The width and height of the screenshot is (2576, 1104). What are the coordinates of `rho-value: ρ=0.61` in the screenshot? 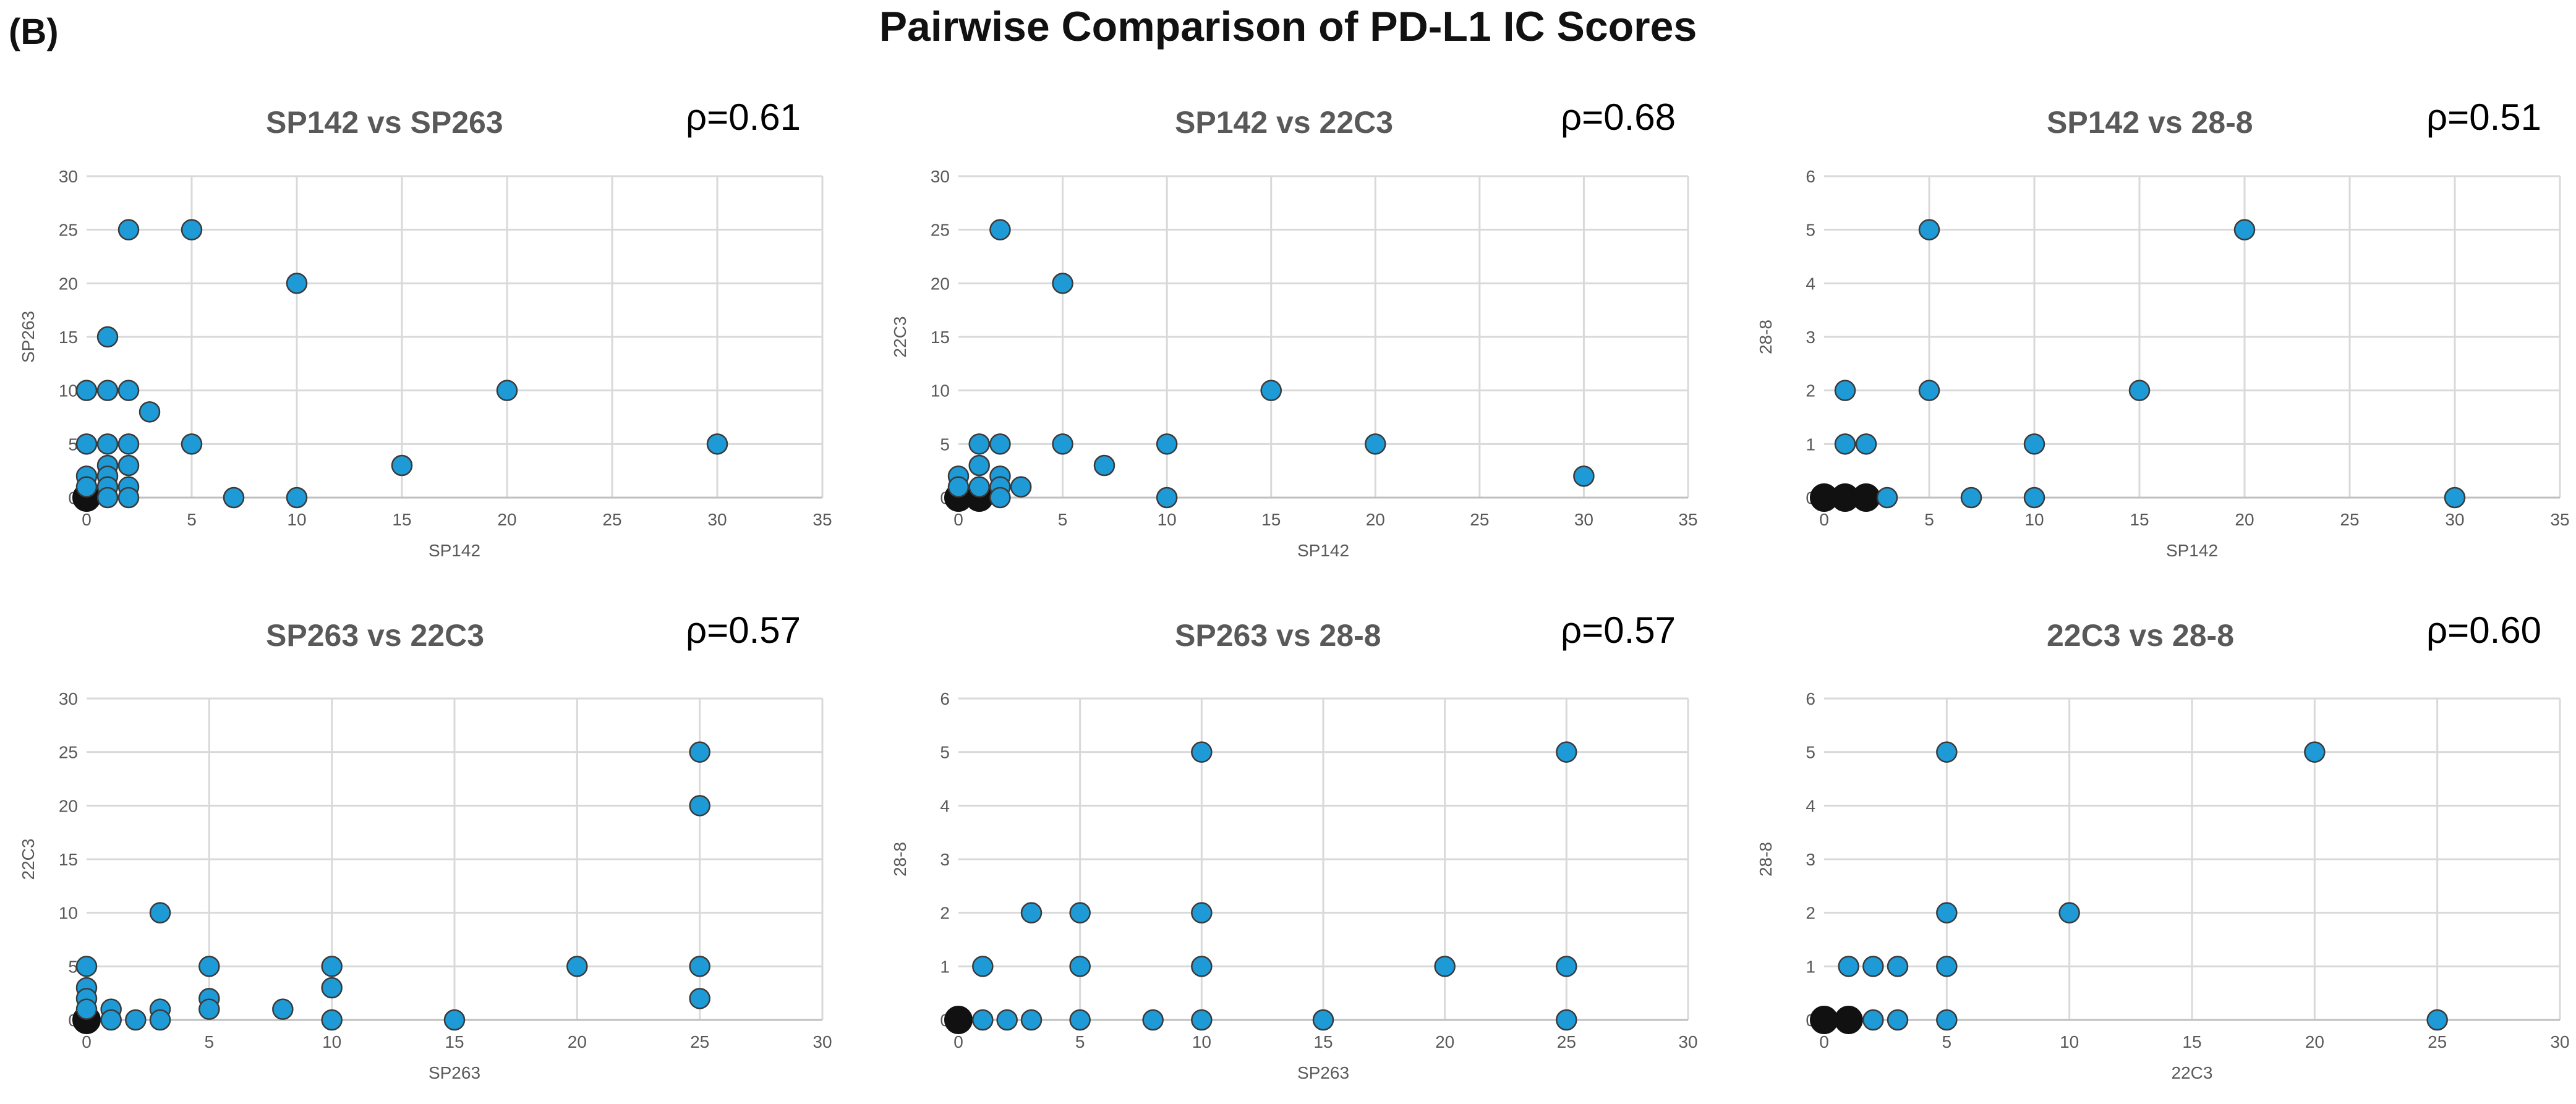 It's located at (743, 117).